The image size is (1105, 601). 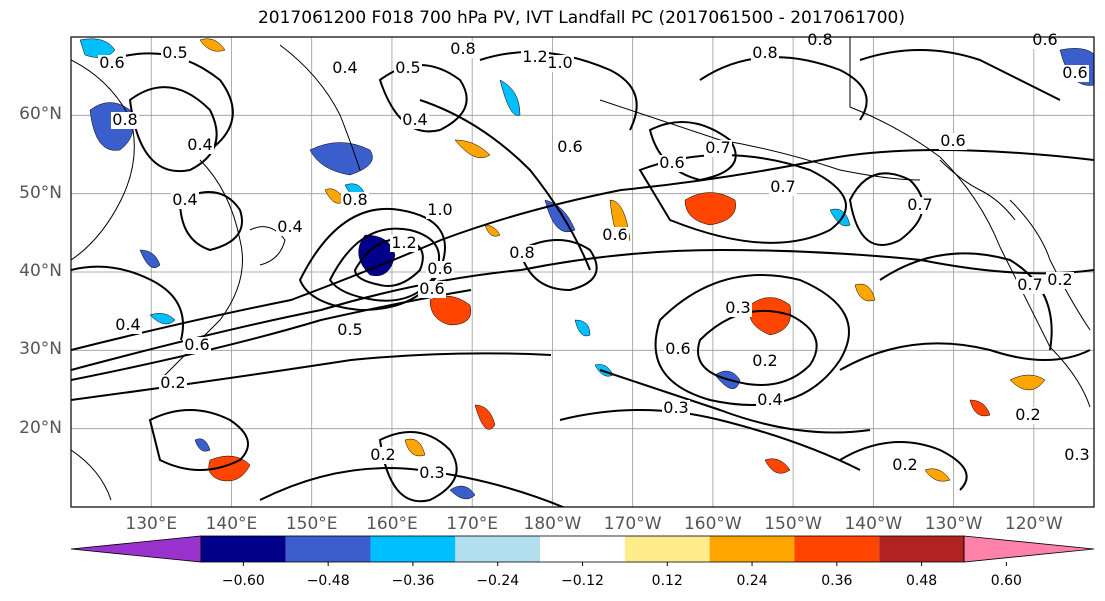 I want to click on lat-tick-label: 20°N, so click(x=40, y=427).